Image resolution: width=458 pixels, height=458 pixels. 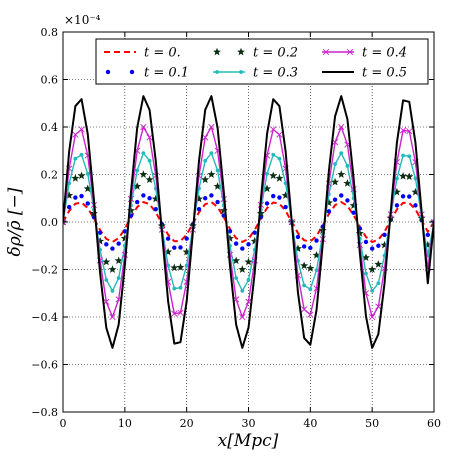 What do you see at coordinates (310, 423) in the screenshot?
I see `x-tick-label: 40` at bounding box center [310, 423].